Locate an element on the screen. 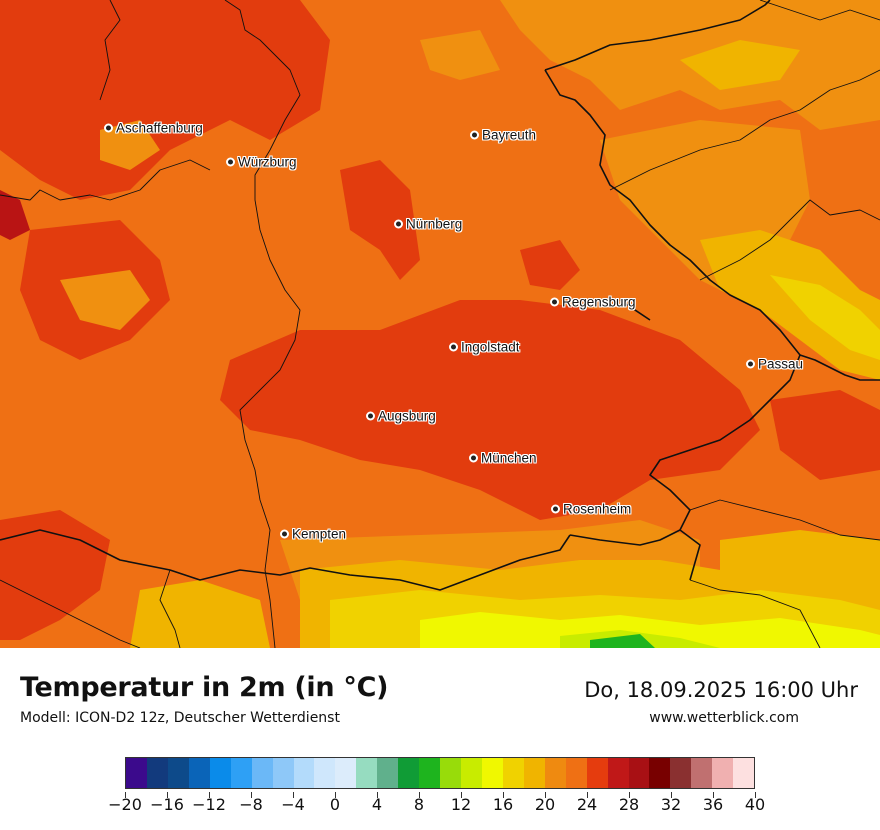  legend-tick-label: 0 is located at coordinates (335, 804).